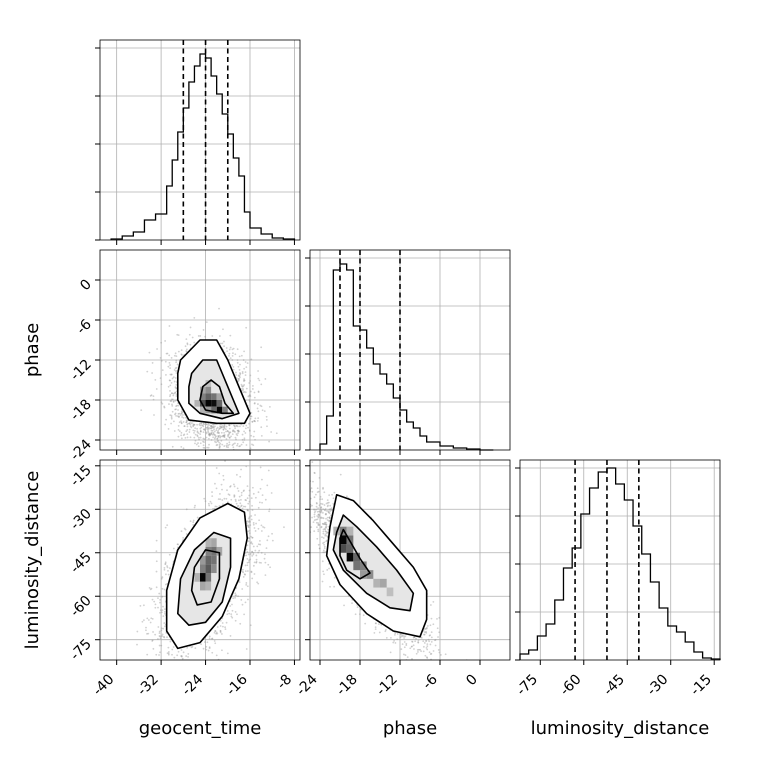 The image size is (760, 760). Describe the element at coordinates (219, 403) in the screenshot. I see `joint-phase-vs-geocent-time-density-cell` at that location.